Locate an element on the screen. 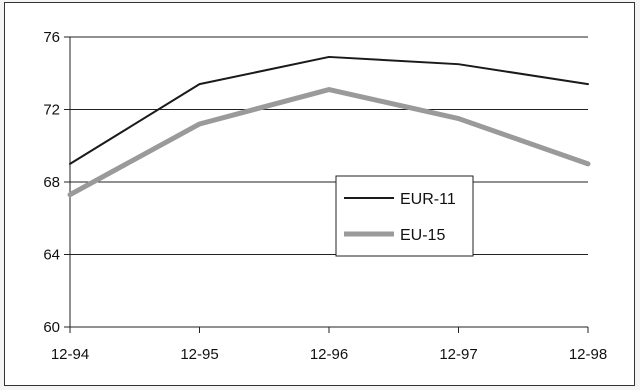 This screenshot has width=640, height=390. legend-box is located at coordinates (404, 216).